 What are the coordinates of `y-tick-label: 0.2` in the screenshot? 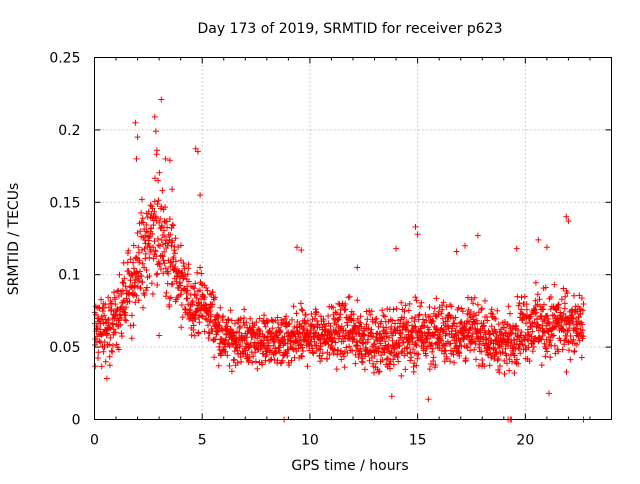 It's located at (69, 131).